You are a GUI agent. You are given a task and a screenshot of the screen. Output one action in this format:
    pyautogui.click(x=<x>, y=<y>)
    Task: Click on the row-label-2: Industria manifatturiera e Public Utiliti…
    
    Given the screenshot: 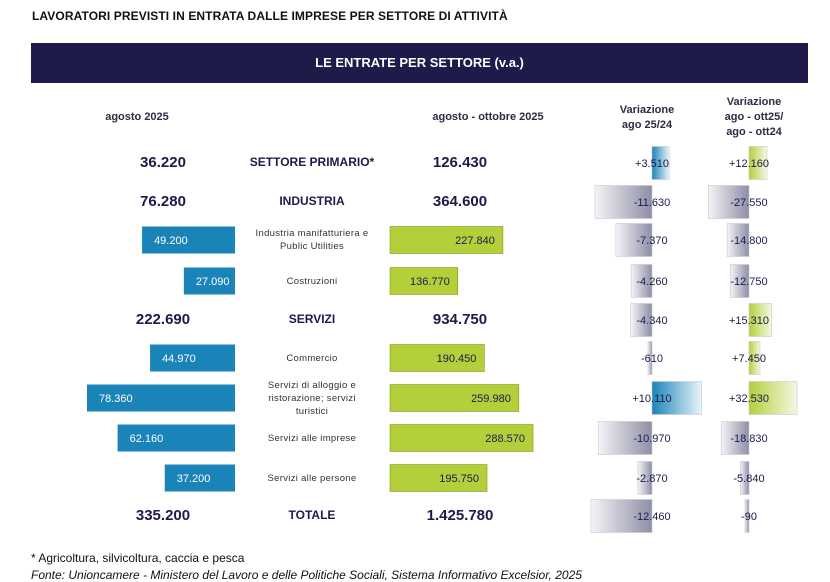 What is the action you would take?
    pyautogui.click(x=312, y=240)
    